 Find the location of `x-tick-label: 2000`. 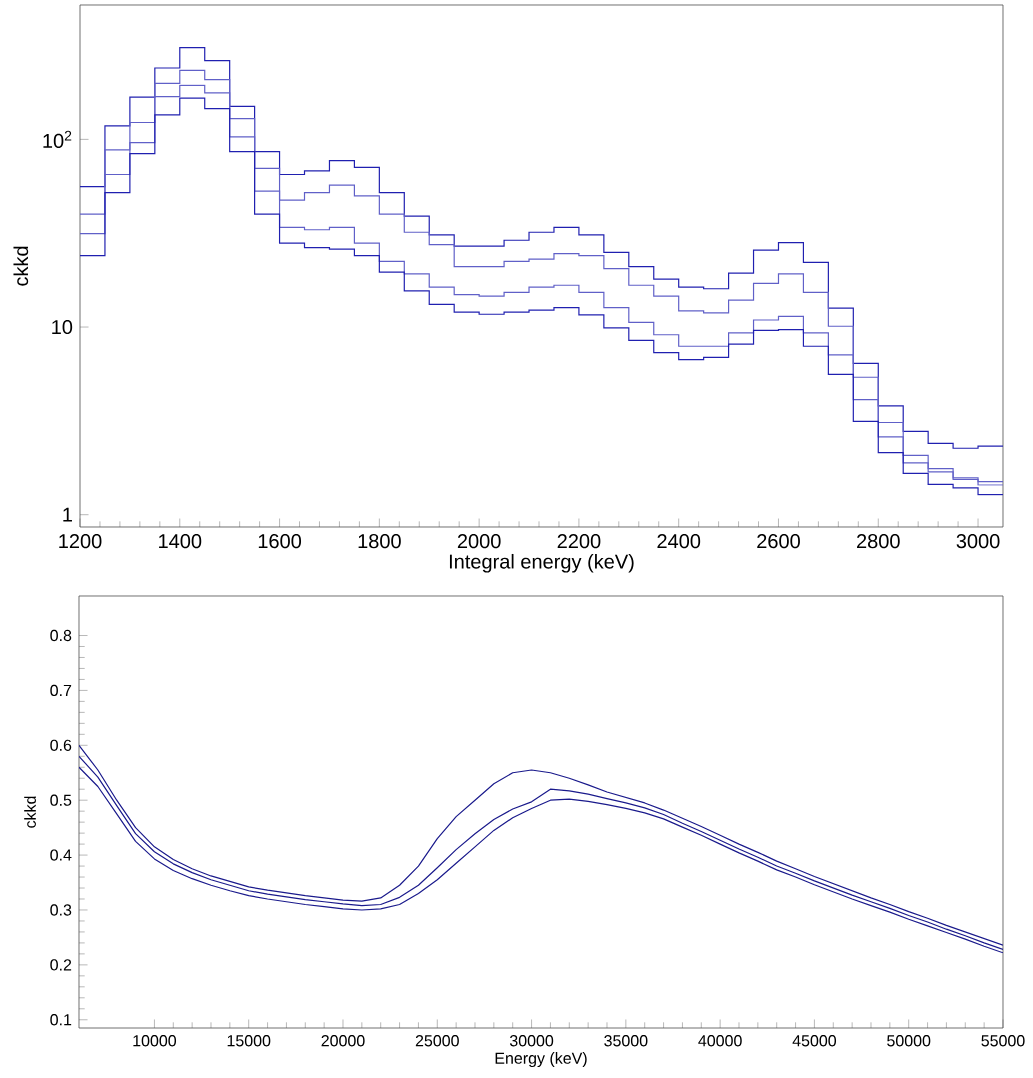

x-tick-label: 2000 is located at coordinates (479, 541).